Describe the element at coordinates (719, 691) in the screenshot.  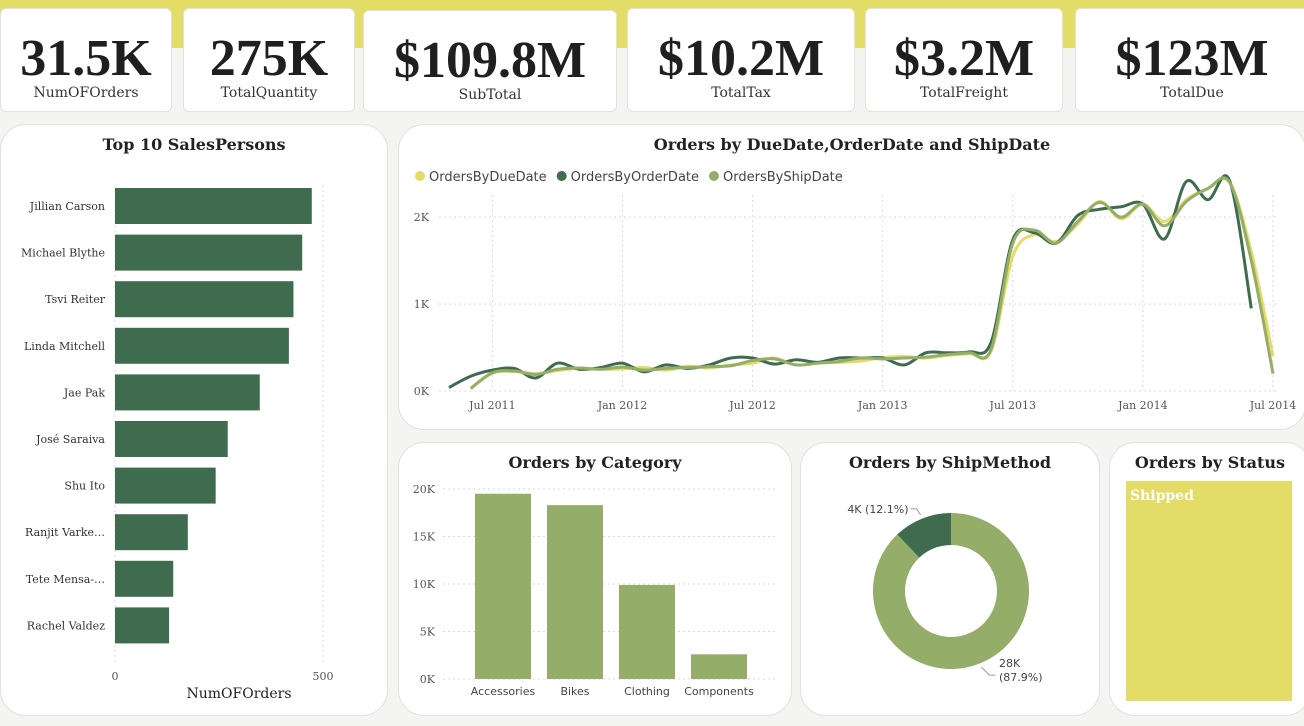
I see `x-tick-label: Components` at that location.